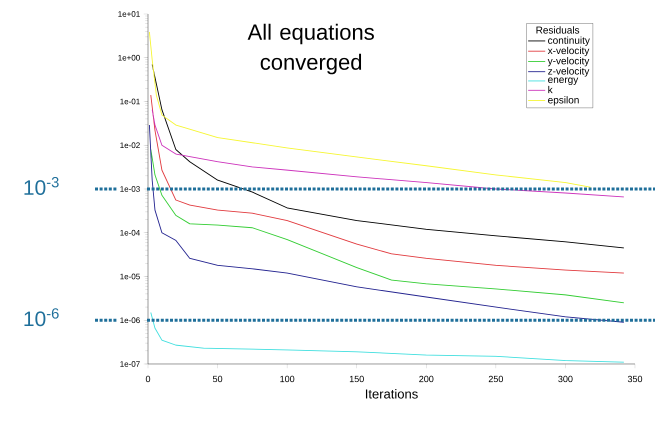  What do you see at coordinates (130, 320) in the screenshot?
I see `y-tick-label: 1e-06` at bounding box center [130, 320].